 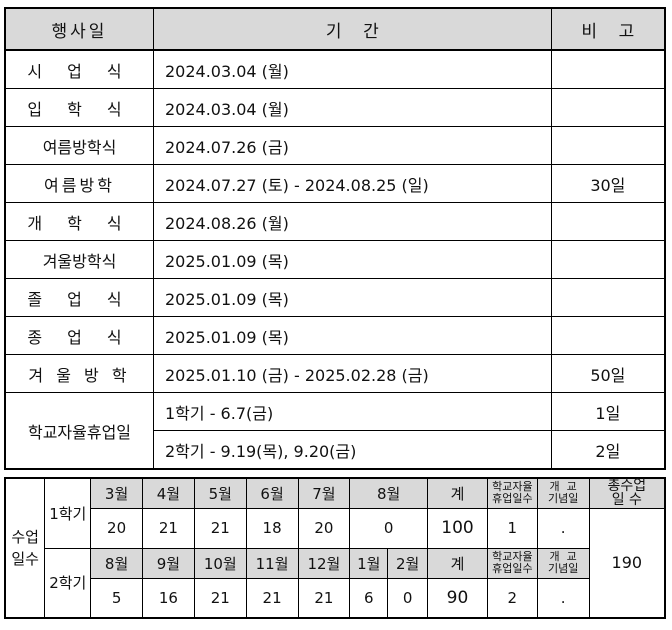 I want to click on sem2-month: 2월, so click(x=408, y=563).